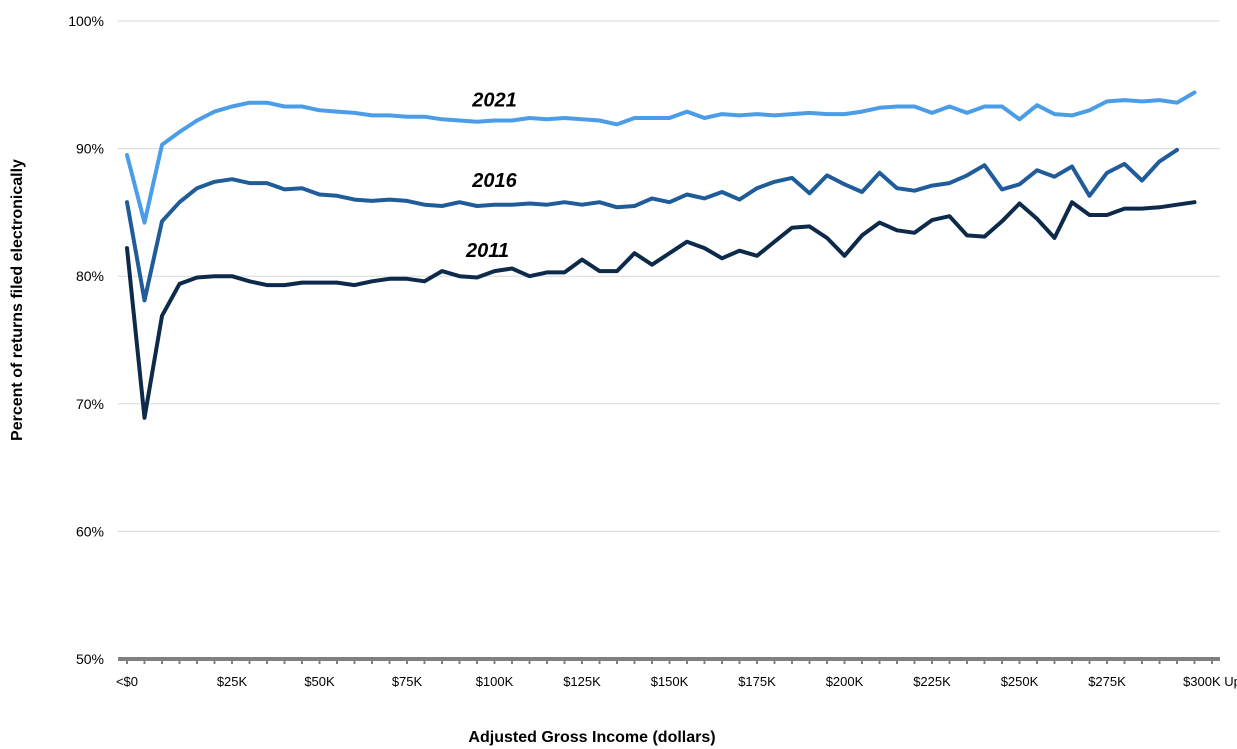  I want to click on series-label-2016: 2016, so click(494, 181).